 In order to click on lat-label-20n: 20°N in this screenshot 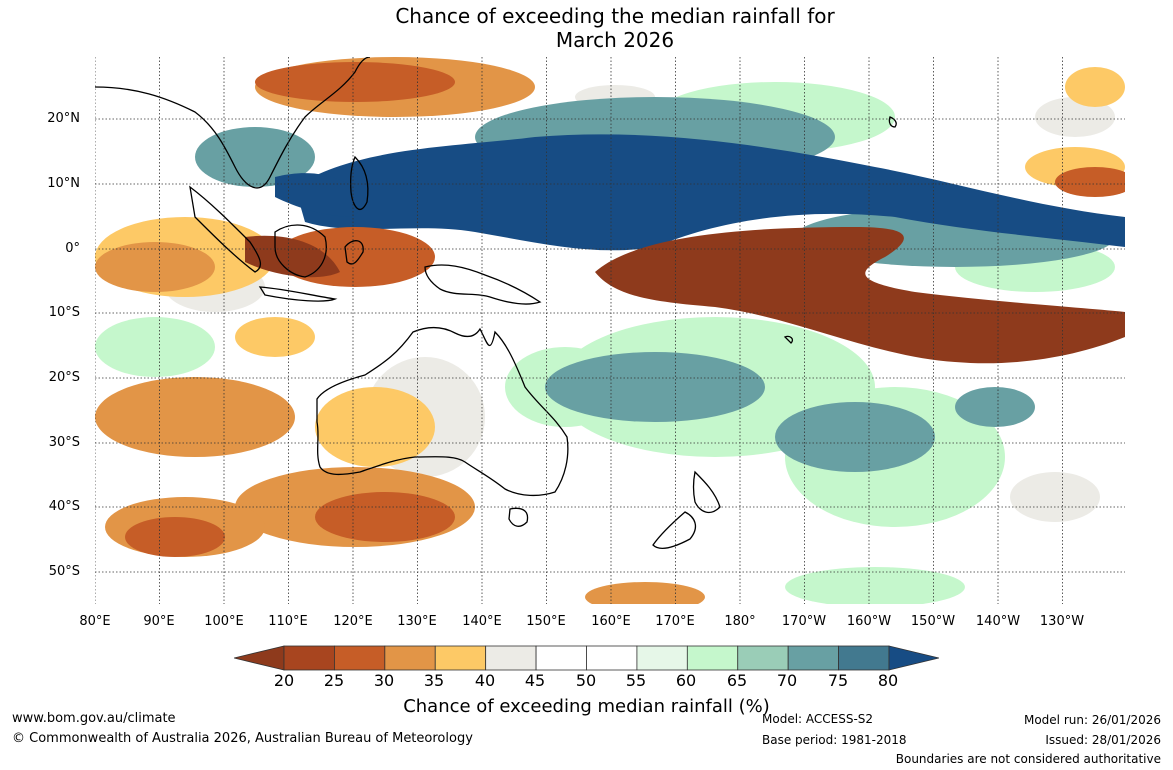, I will do `click(63, 118)`.